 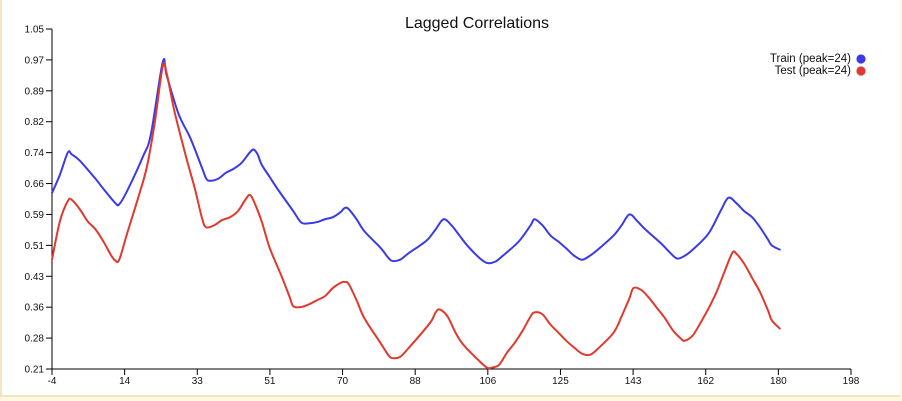 I want to click on y-tick-label: 0.82, so click(x=35, y=122).